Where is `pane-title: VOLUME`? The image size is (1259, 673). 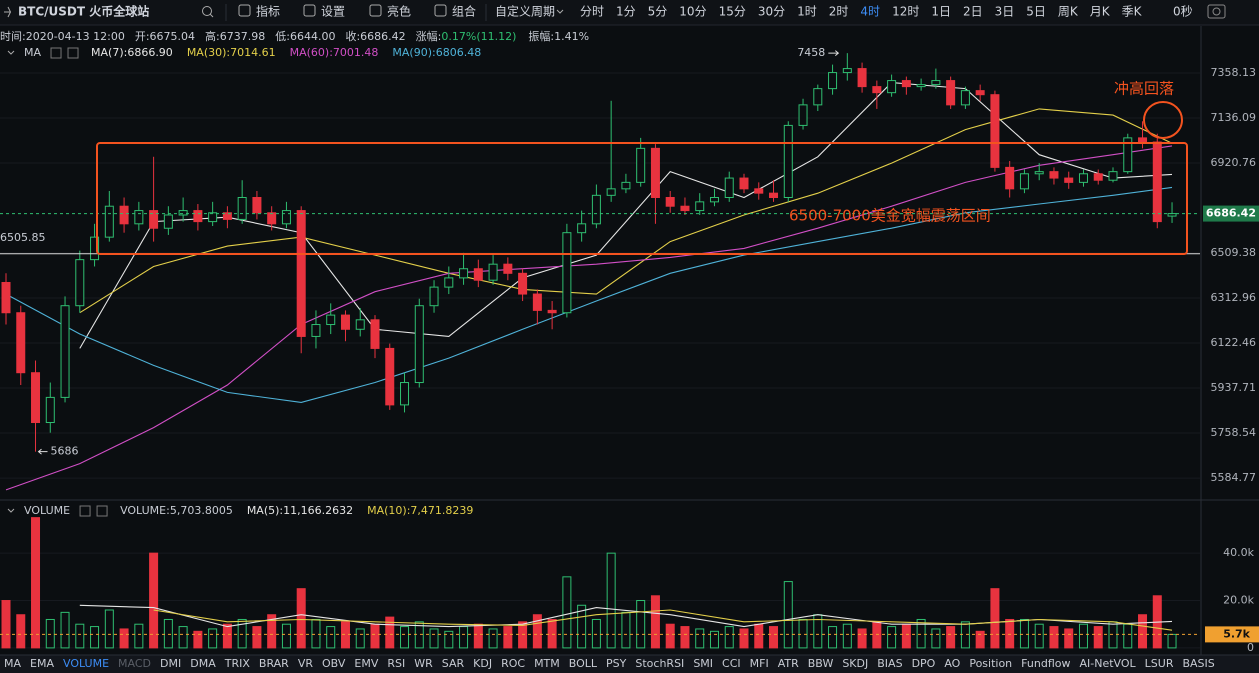
pane-title: VOLUME is located at coordinates (47, 510).